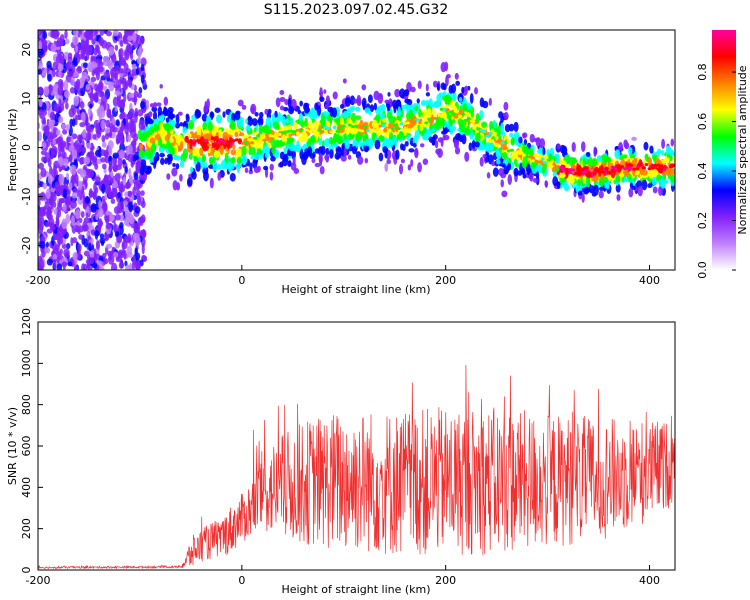 The width and height of the screenshot is (750, 600). I want to click on colorbar-tick-label: 0.8, so click(702, 72).